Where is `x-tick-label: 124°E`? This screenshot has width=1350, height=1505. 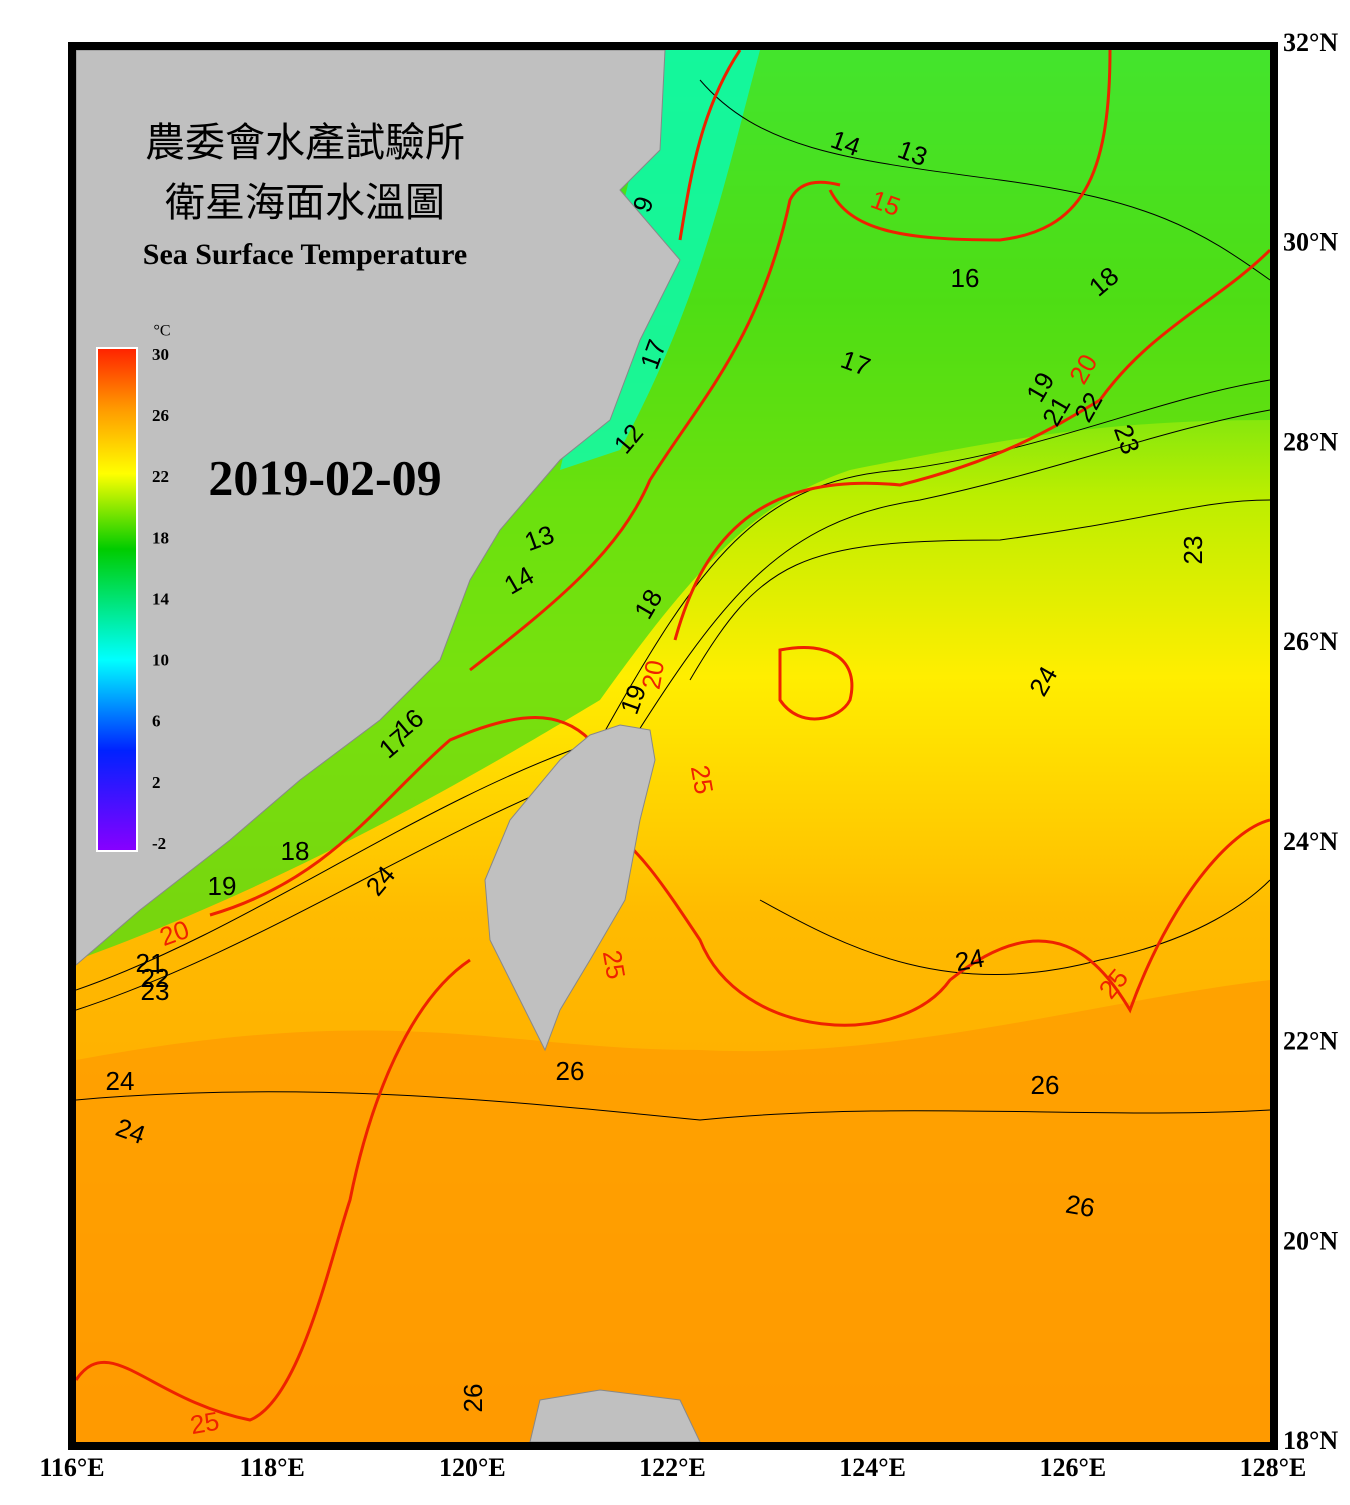
x-tick-label: 124°E is located at coordinates (872, 1467).